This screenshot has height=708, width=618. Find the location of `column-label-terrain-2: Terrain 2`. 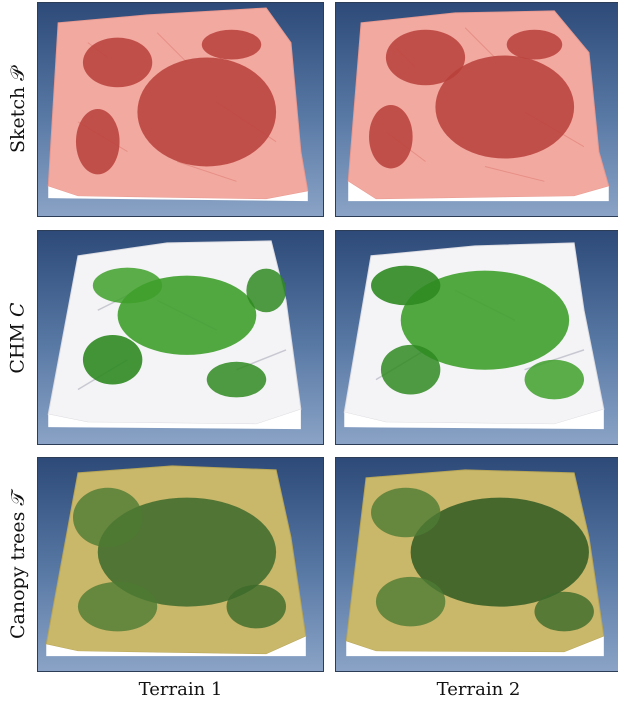

column-label-terrain-2: Terrain 2 is located at coordinates (478, 689).